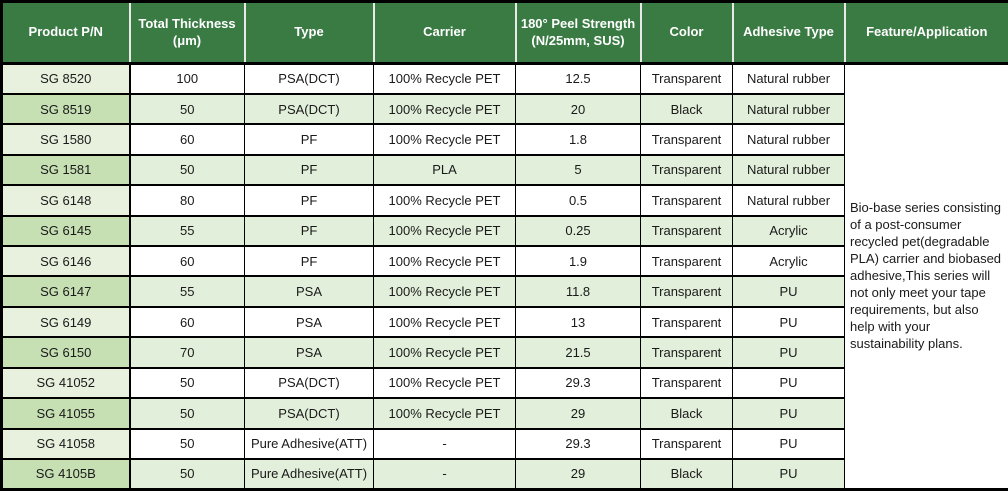  What do you see at coordinates (66, 474) in the screenshot?
I see `product-pn-cell: SG 4105B` at bounding box center [66, 474].